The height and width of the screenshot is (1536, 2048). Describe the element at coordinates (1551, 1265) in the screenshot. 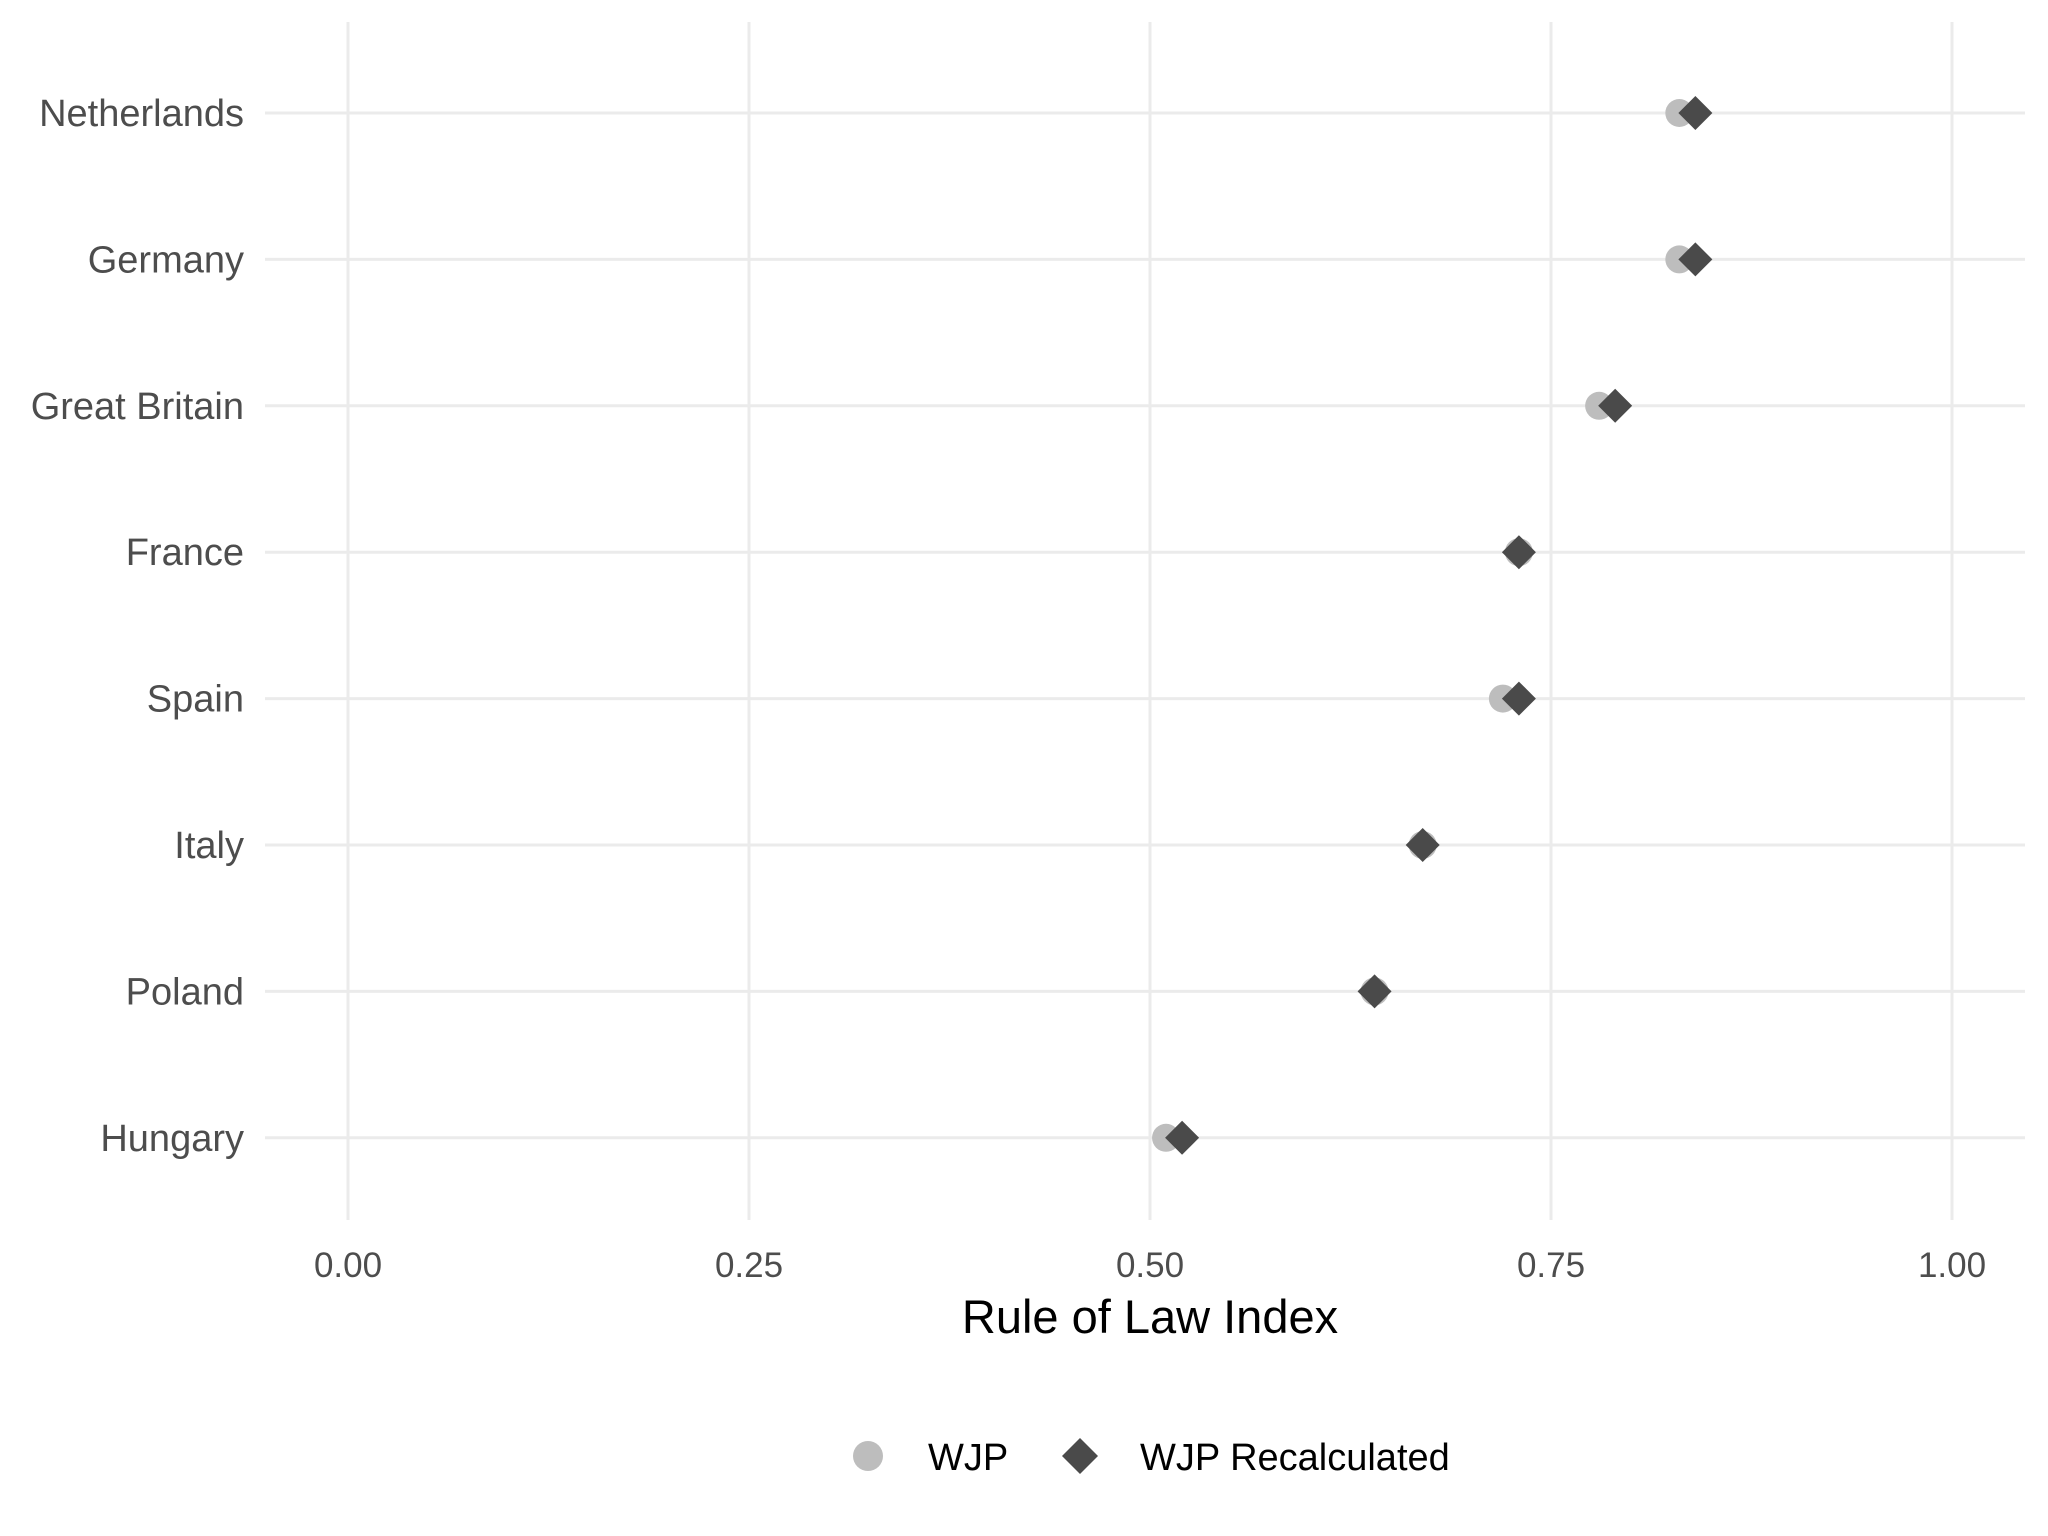

I see `x-tick-label-0-75: 0.75` at that location.